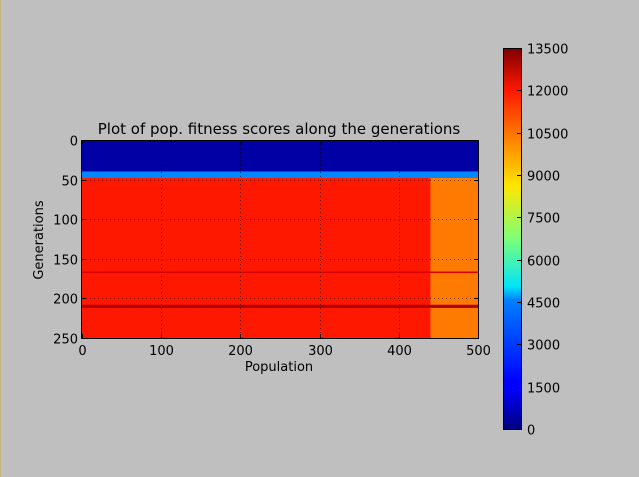  What do you see at coordinates (543, 346) in the screenshot?
I see `colorbar-tick-label: 3000` at bounding box center [543, 346].